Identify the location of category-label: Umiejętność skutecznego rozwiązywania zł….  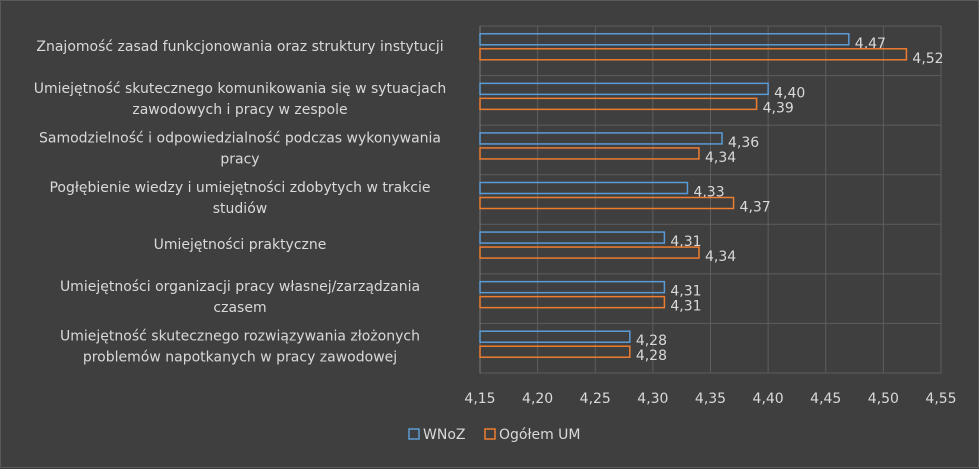
(240, 347).